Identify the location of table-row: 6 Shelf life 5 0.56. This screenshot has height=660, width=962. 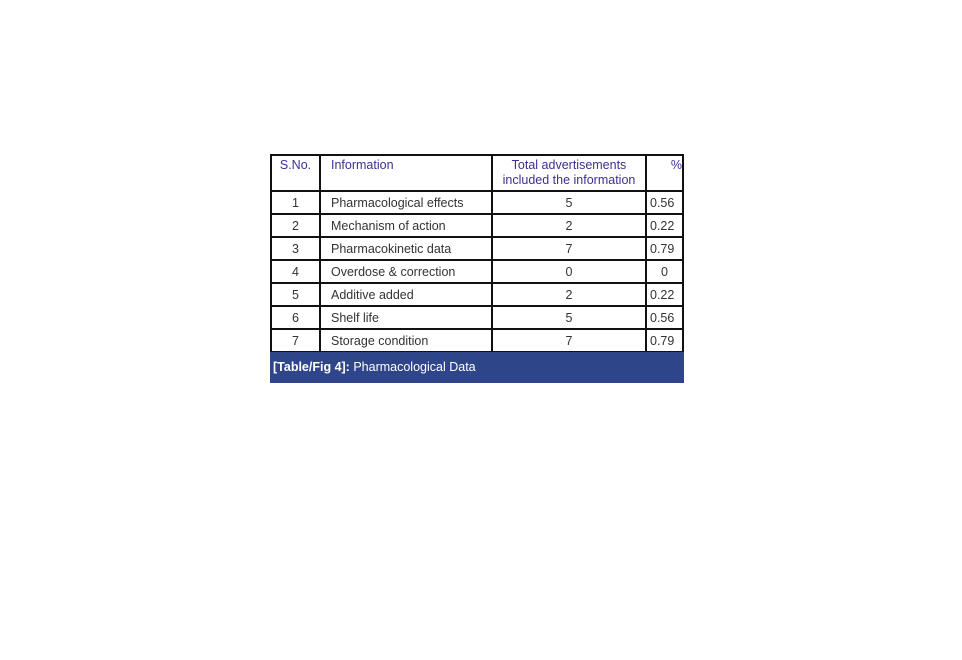
(477, 317).